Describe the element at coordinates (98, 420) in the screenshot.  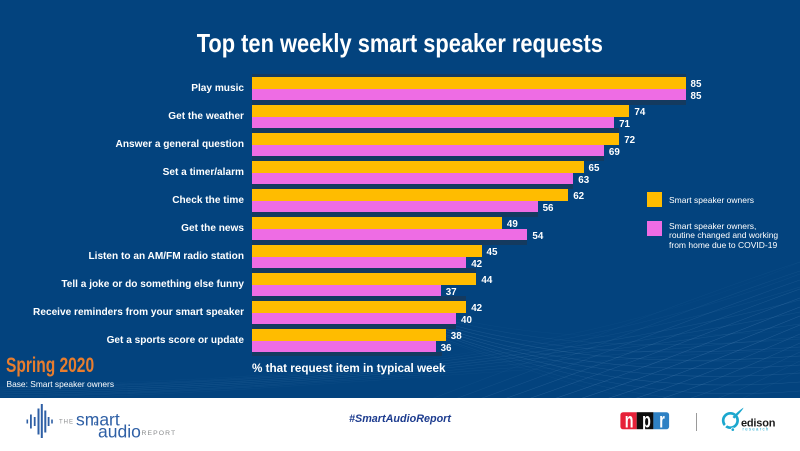
I see `svg-text: smart` at that location.